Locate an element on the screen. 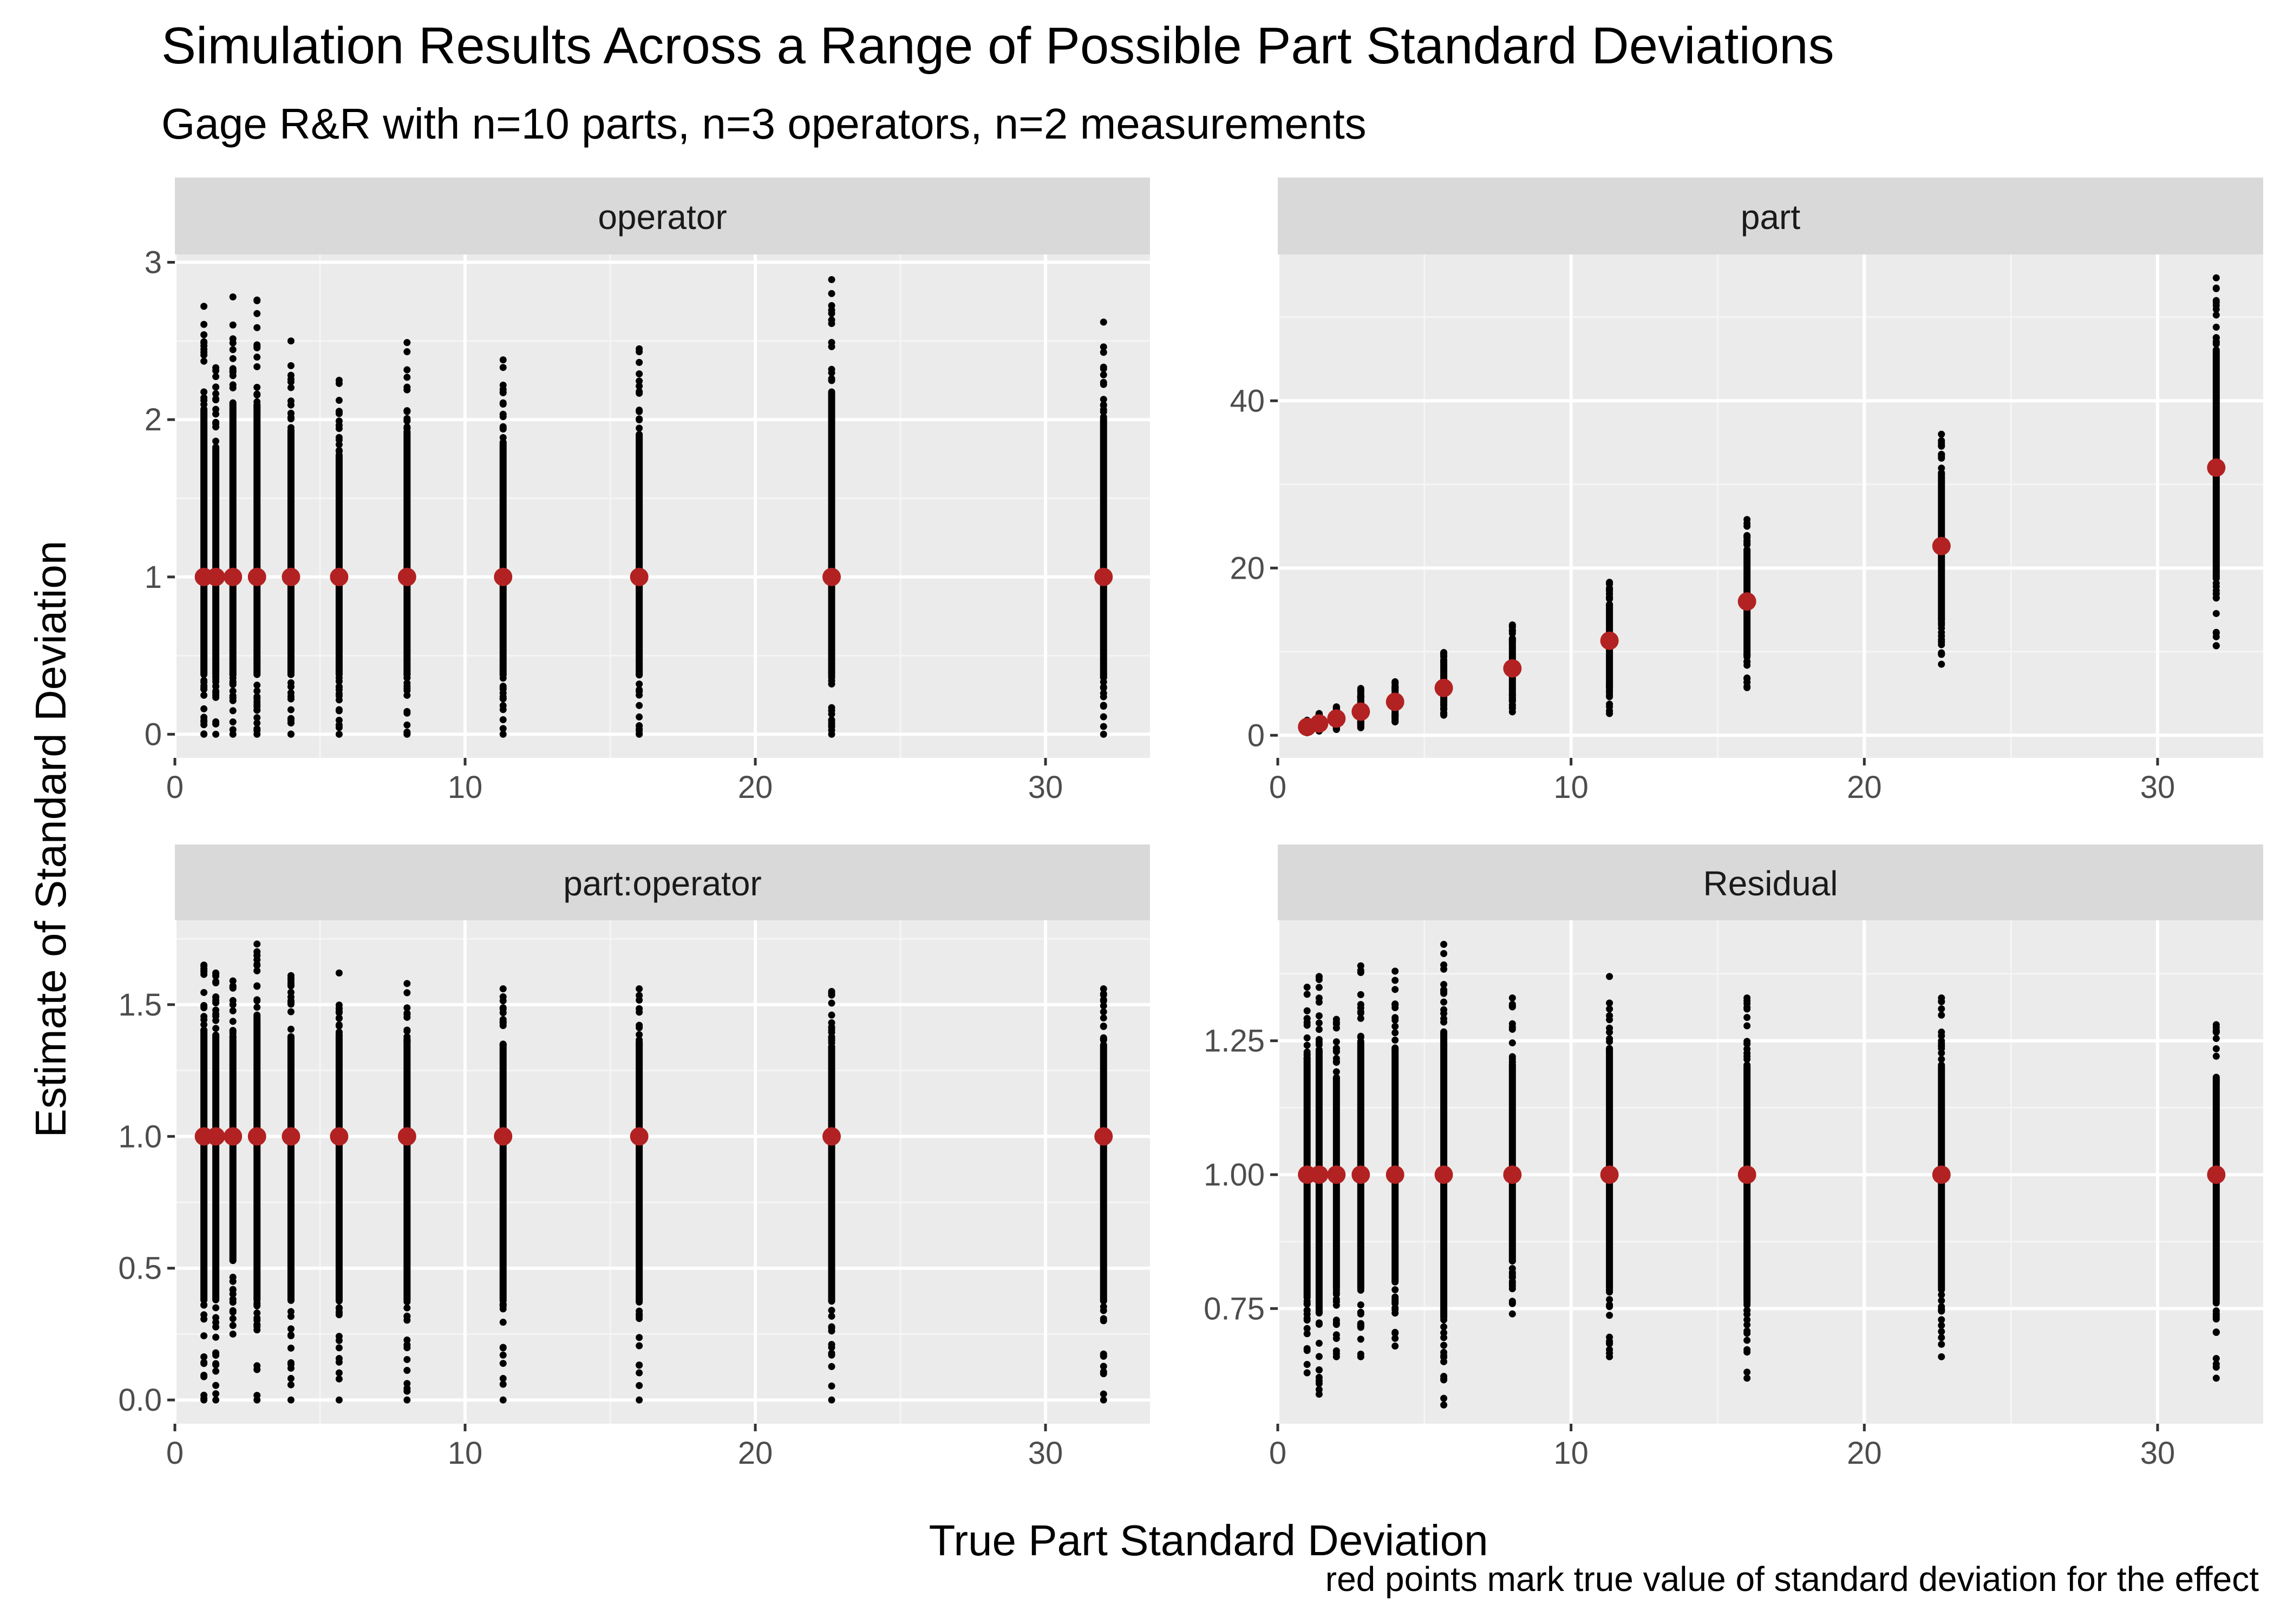 The image size is (2274, 1624). facet-strip-label: part:operator is located at coordinates (662, 883).